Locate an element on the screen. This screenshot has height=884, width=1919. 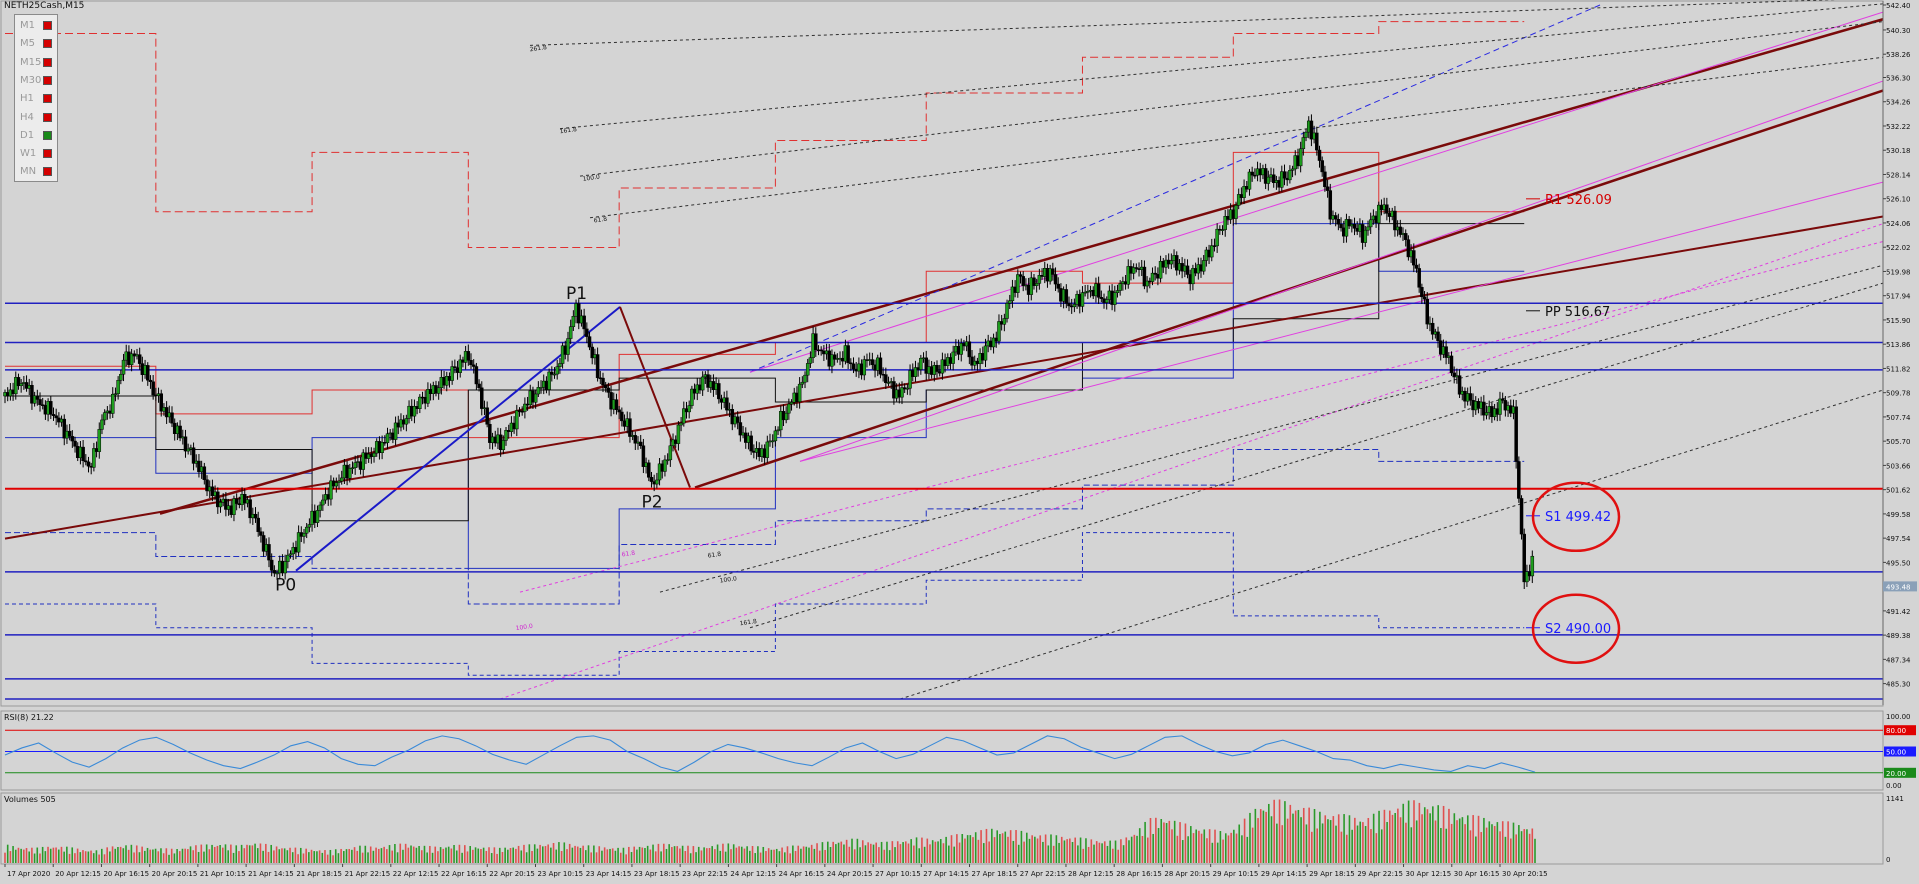
rsi-tick-label: 0.00 is located at coordinates (1894, 786).